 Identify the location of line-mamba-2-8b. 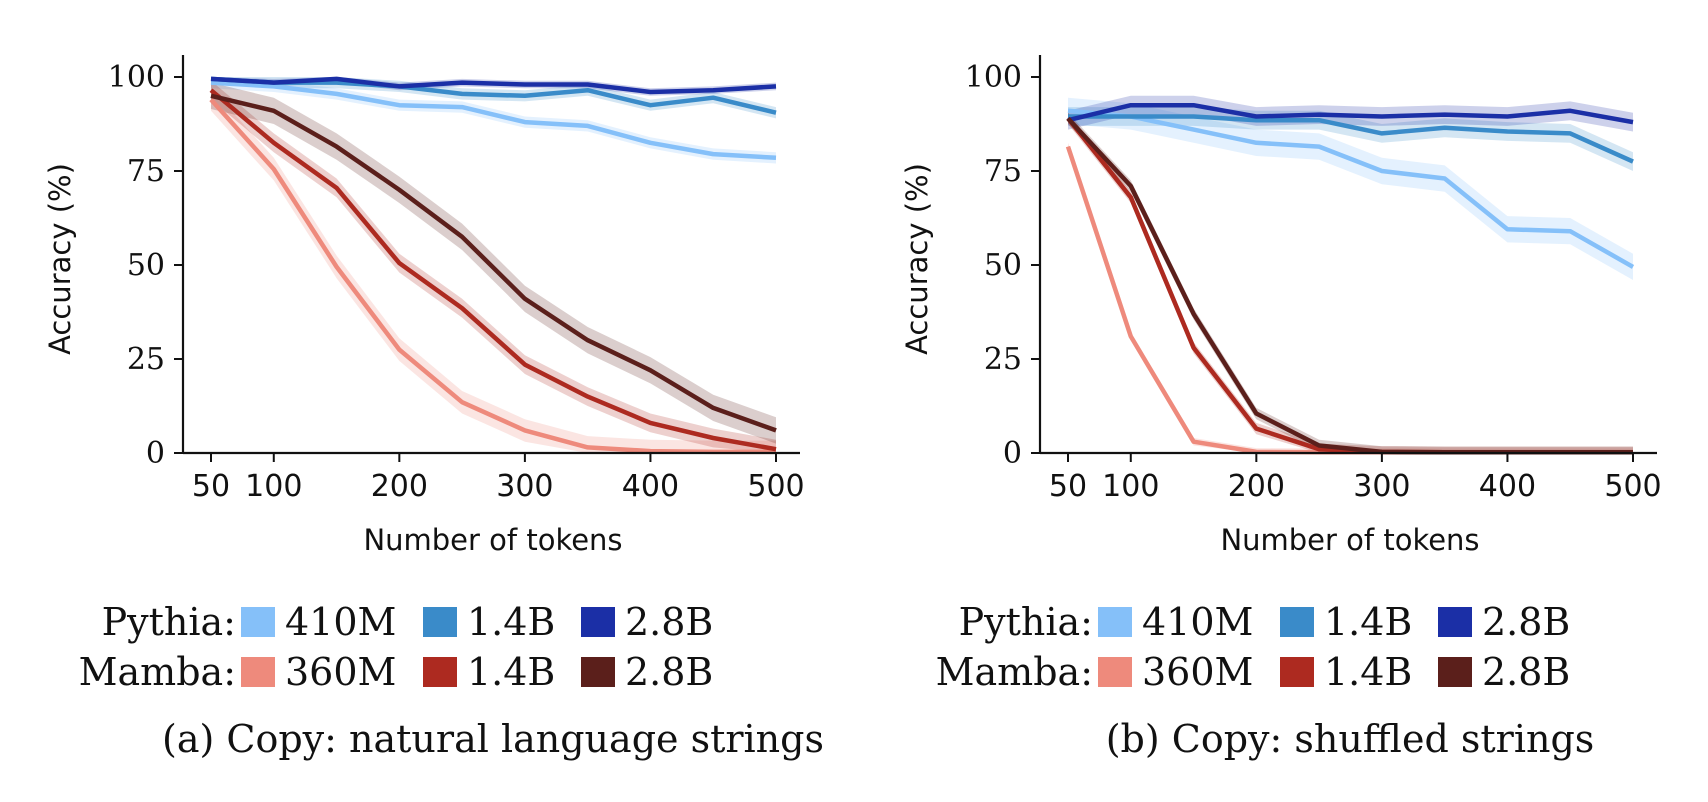
(493, 263).